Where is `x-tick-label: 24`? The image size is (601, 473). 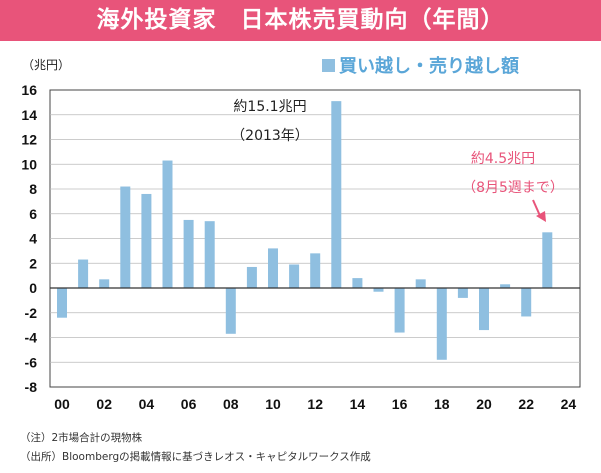 x-tick-label: 24 is located at coordinates (569, 404).